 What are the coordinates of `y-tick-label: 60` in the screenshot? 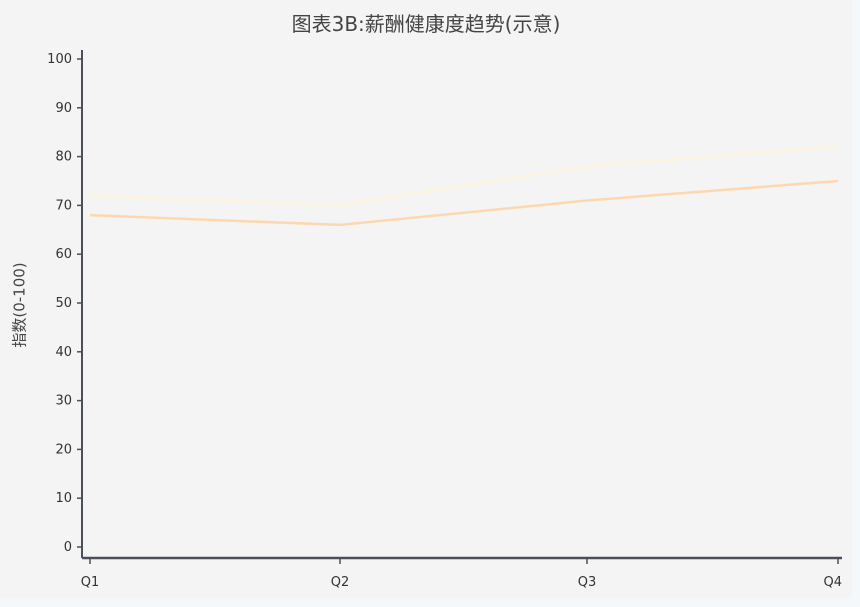 It's located at (63, 254).